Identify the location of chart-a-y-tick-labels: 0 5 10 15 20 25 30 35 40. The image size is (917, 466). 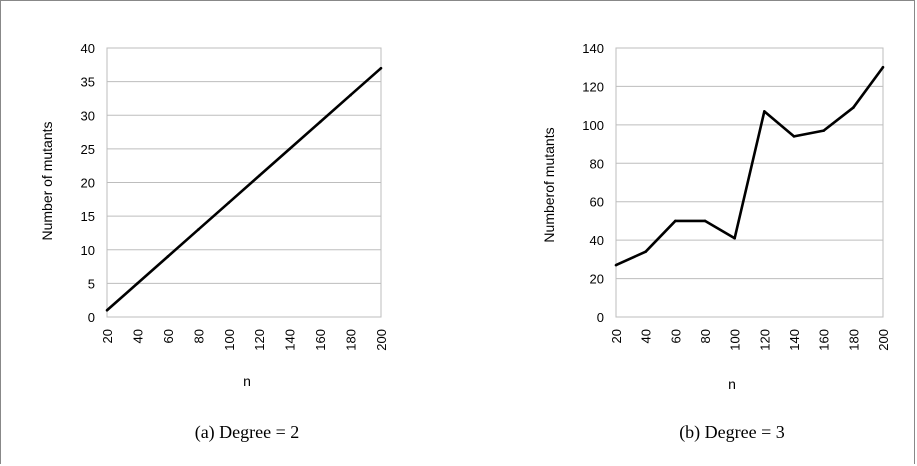
(88, 183).